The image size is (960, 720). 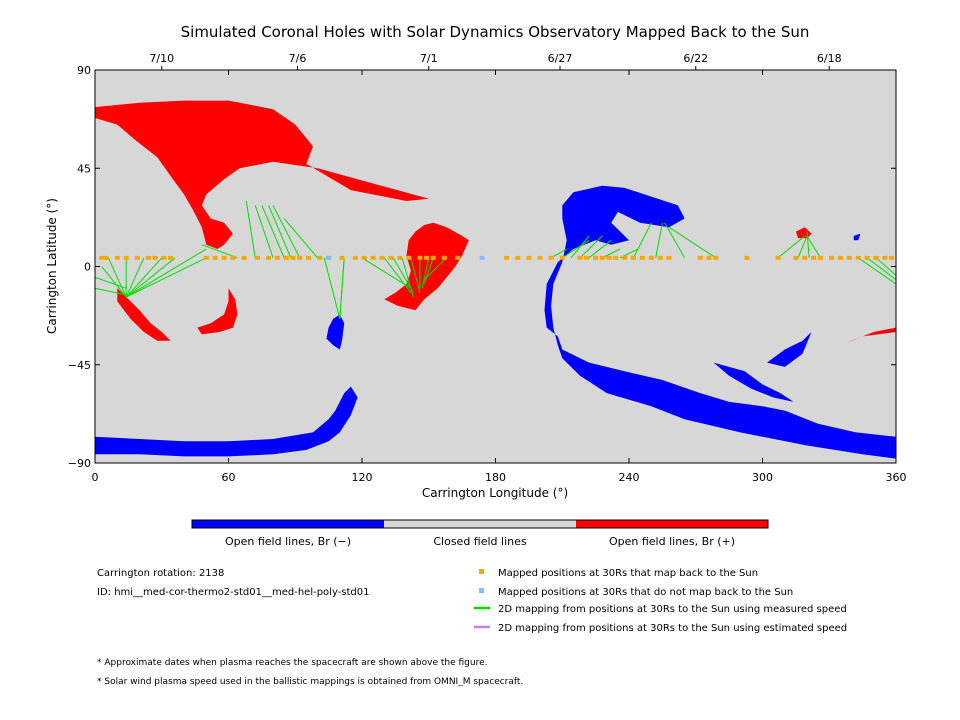 I want to click on y-tick-label-1: 45, so click(x=84, y=168).